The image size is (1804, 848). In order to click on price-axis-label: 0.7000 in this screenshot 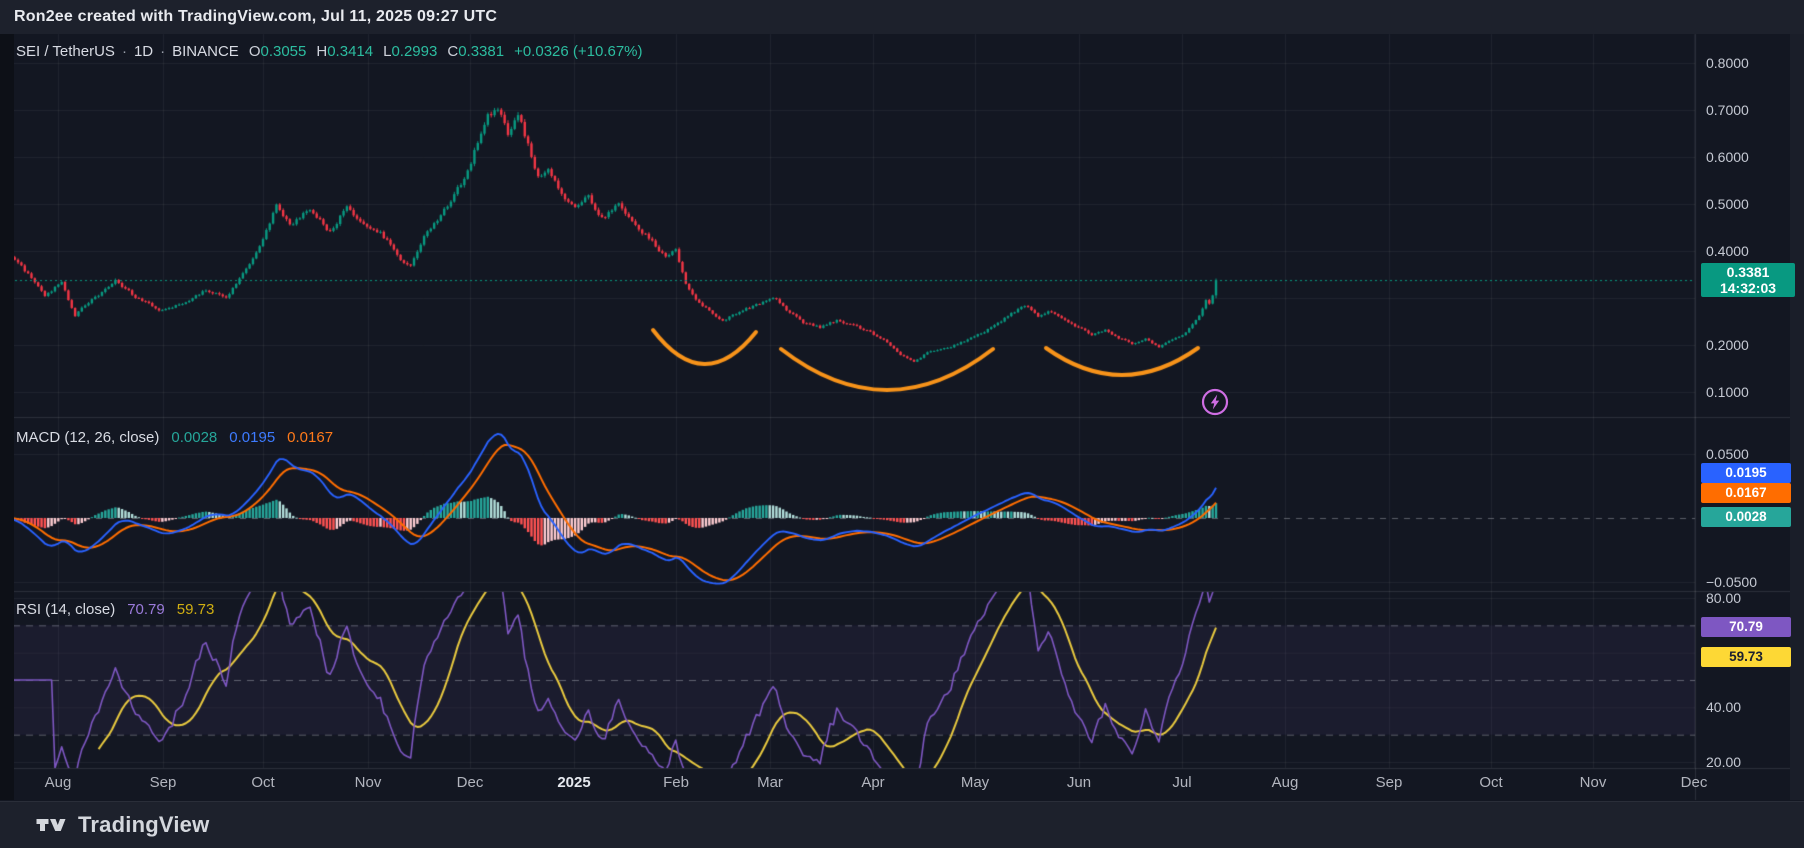, I will do `click(1727, 110)`.